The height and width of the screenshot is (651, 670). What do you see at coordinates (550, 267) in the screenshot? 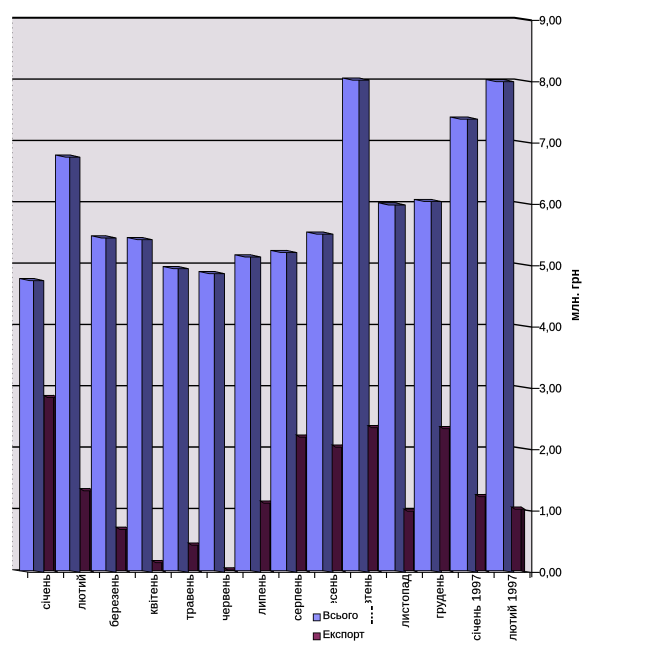
I see `svg-text: 5,00` at bounding box center [550, 267].